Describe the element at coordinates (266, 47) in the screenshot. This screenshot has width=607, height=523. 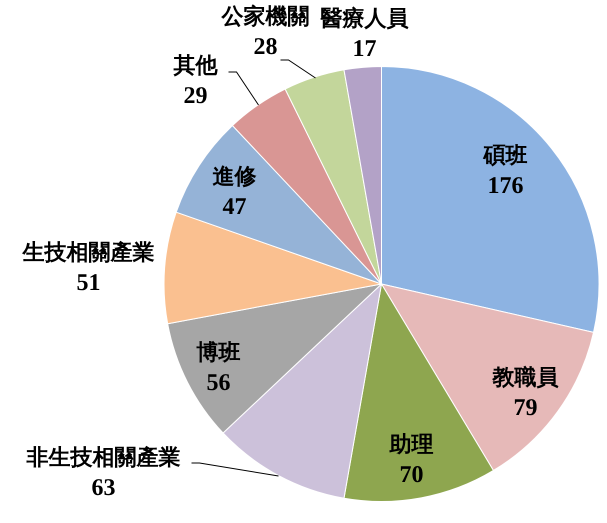
I see `data-label: 28` at that location.